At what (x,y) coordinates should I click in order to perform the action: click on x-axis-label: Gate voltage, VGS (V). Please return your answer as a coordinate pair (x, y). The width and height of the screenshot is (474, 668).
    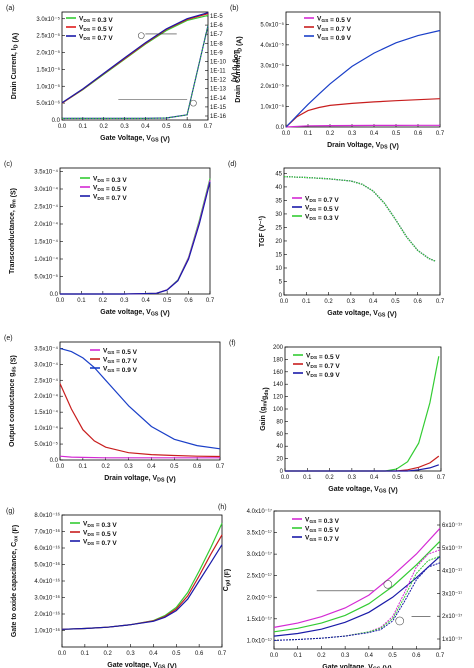
    Looking at the image, I should click on (141, 665).